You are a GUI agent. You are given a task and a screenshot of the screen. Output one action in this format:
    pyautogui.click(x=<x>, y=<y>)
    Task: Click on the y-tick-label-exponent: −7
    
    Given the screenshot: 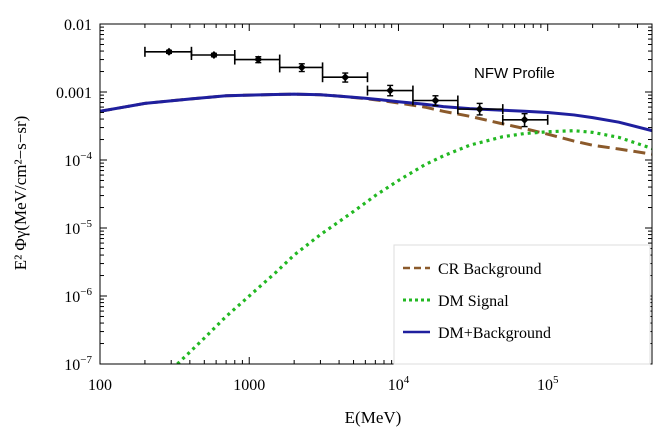 What is the action you would take?
    pyautogui.click(x=86, y=360)
    